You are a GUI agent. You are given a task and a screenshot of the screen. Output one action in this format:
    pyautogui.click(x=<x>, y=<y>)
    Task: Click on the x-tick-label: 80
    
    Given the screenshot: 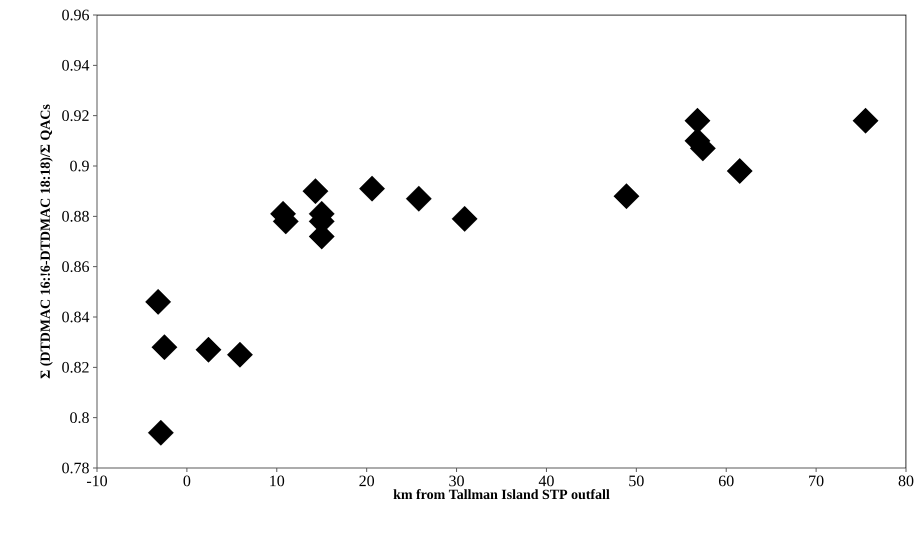 What is the action you would take?
    pyautogui.click(x=906, y=481)
    